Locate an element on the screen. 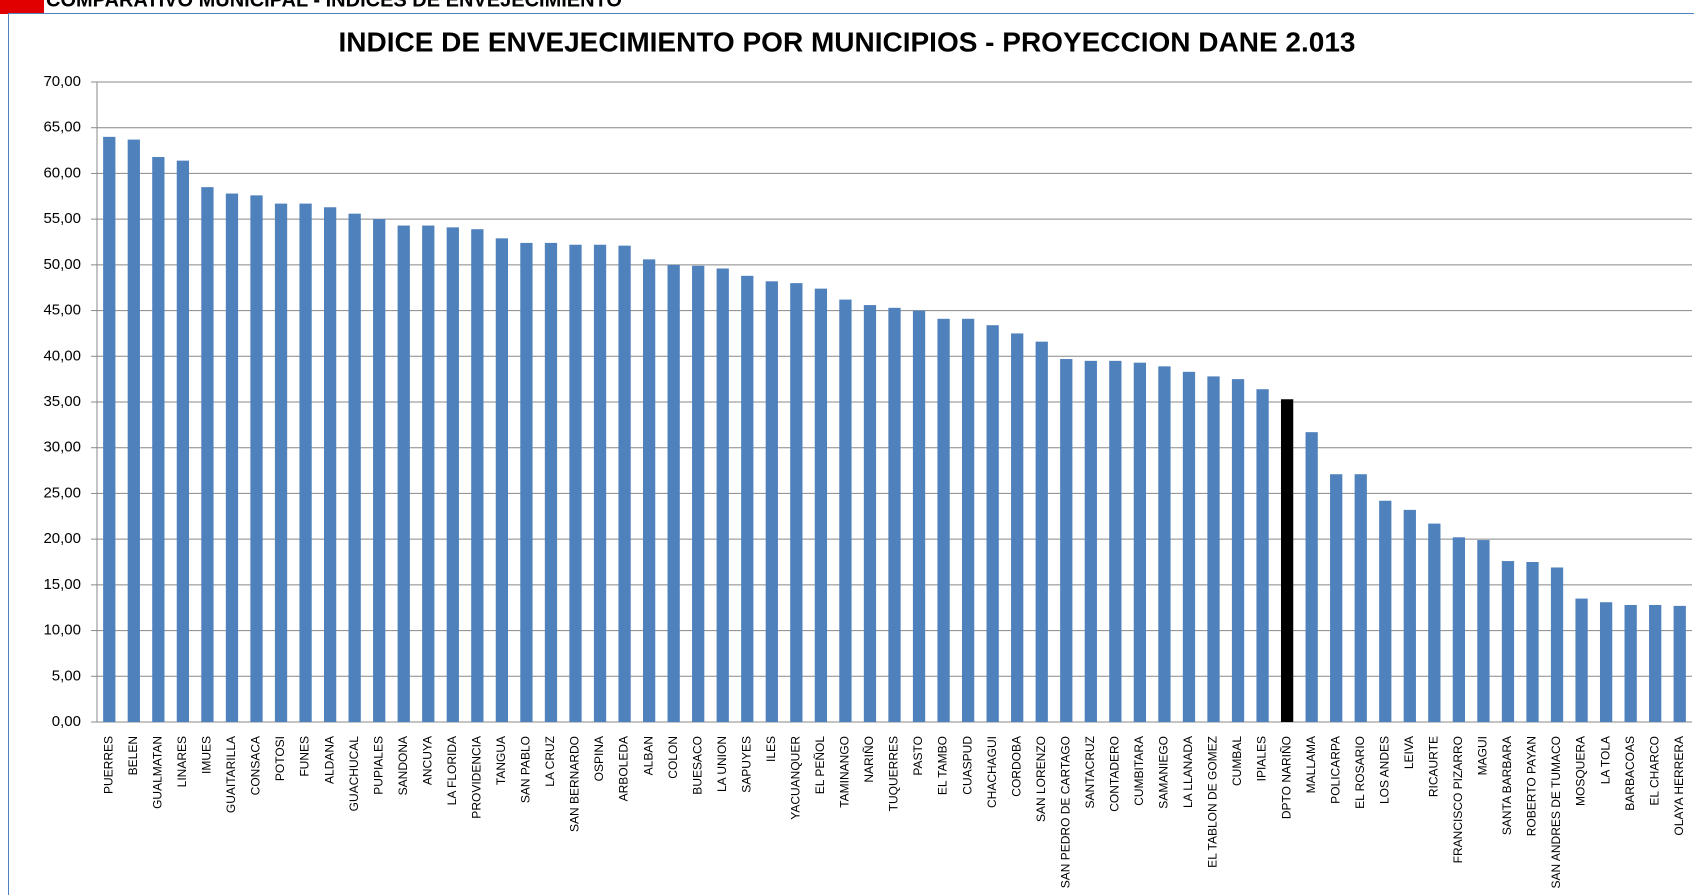 The width and height of the screenshot is (1694, 895). x-tick-label: GUAITARILLA is located at coordinates (231, 774).